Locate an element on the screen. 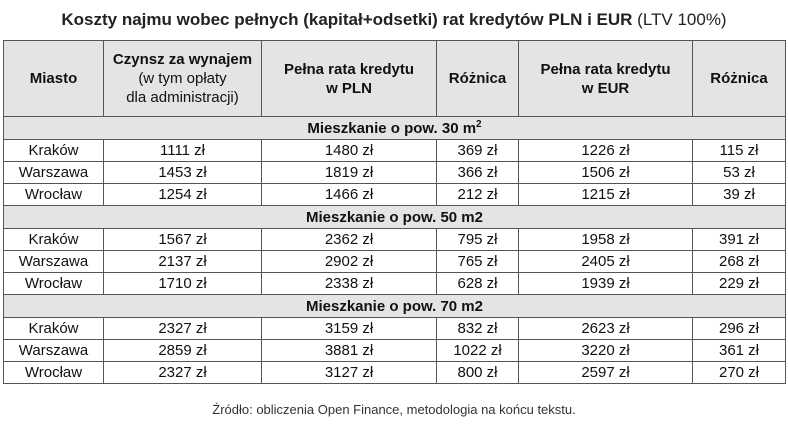 The image size is (788, 426). cell-pln: 3159 zł is located at coordinates (349, 328).